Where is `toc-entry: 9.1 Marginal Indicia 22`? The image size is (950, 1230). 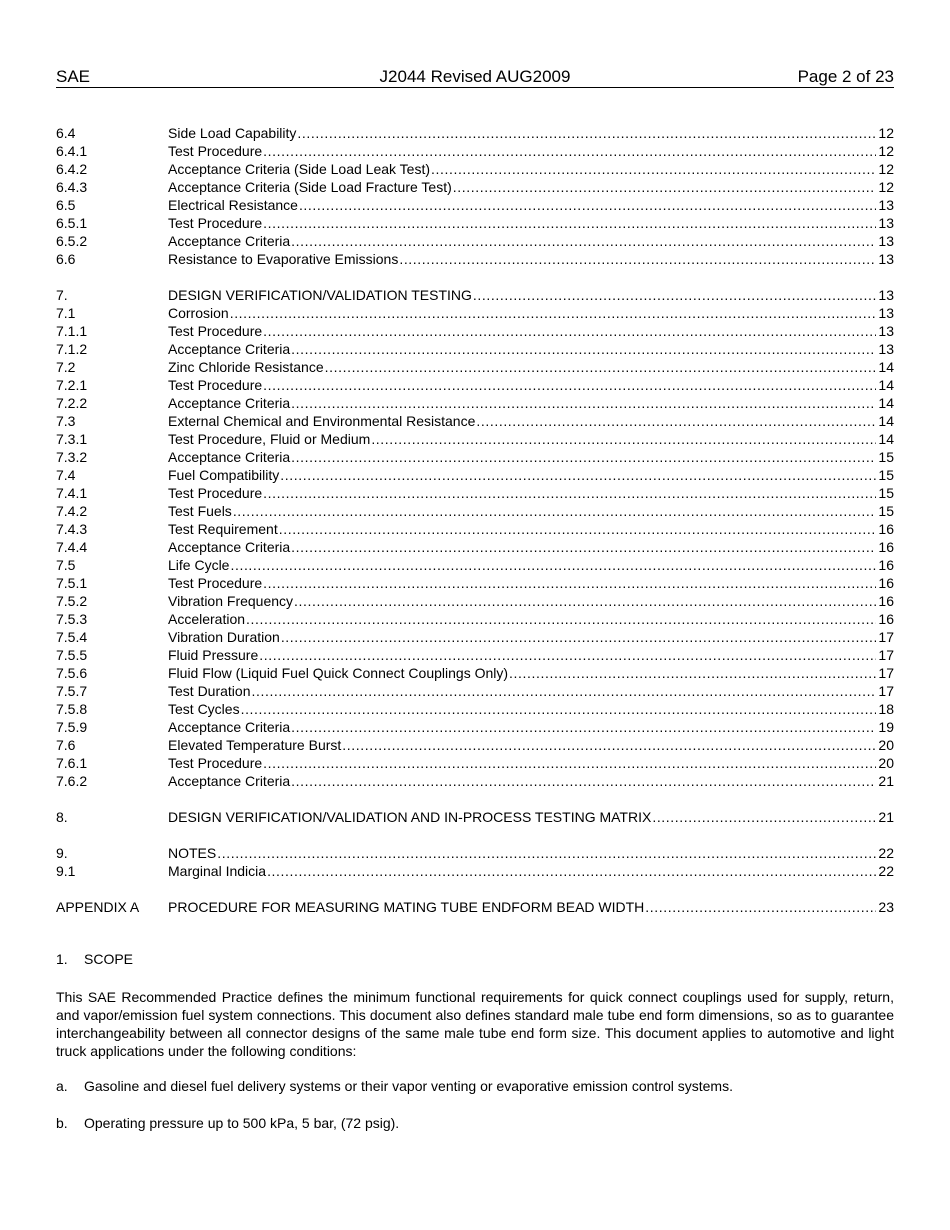 toc-entry: 9.1 Marginal Indicia 22 is located at coordinates (475, 871).